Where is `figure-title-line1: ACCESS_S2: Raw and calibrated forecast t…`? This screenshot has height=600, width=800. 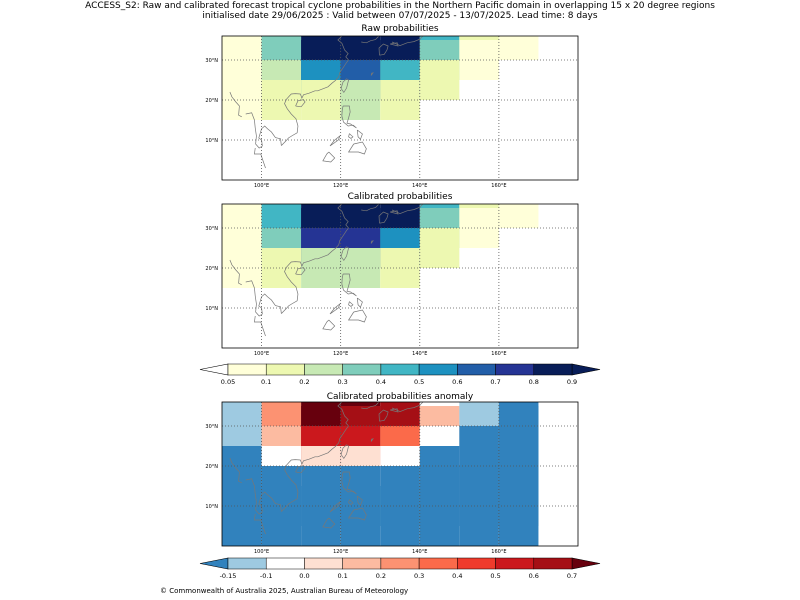
figure-title-line1: ACCESS_S2: Raw and calibrated forecast t… is located at coordinates (400, 6).